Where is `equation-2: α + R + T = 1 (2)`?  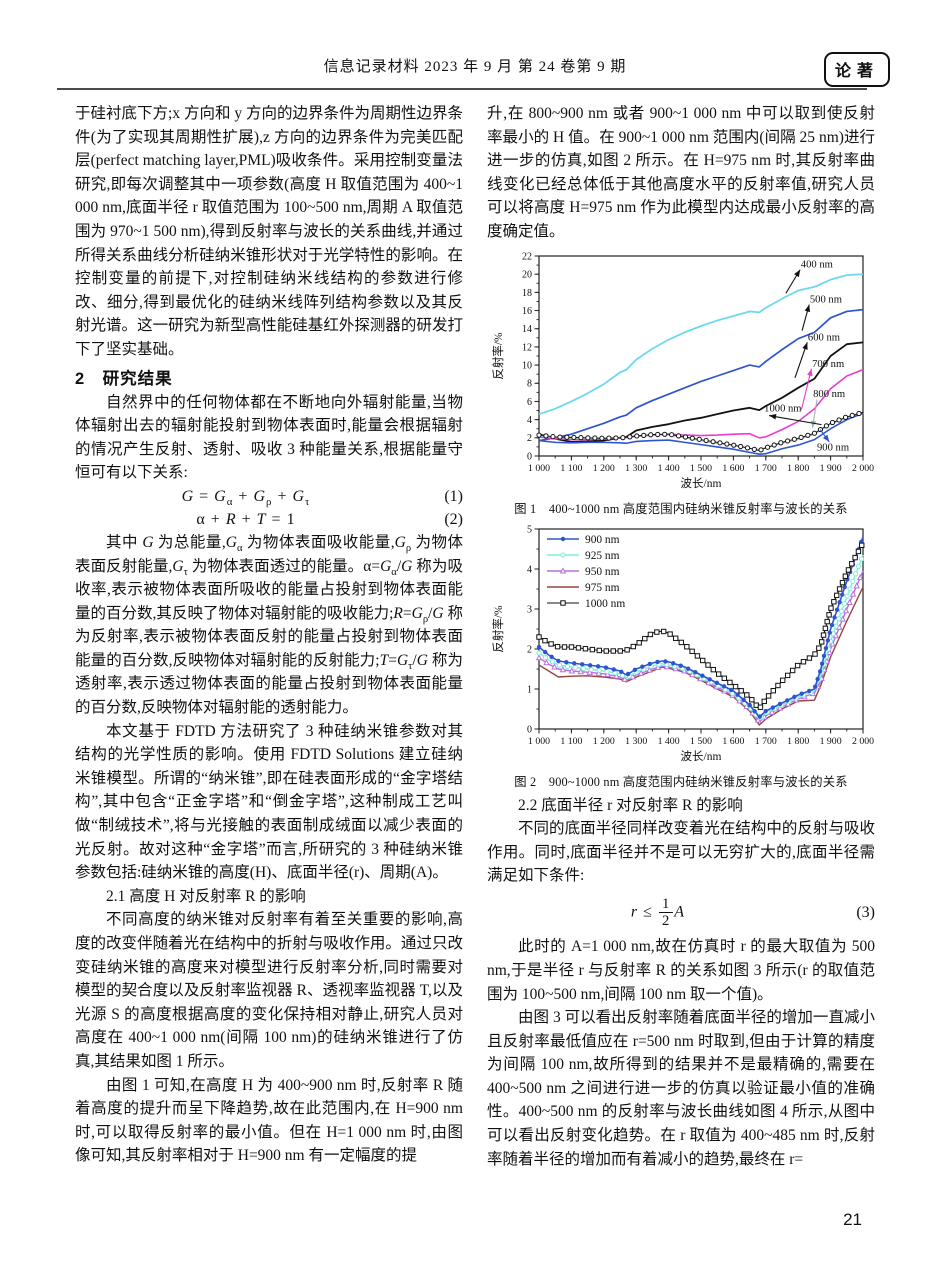 equation-2: α + R + T = 1 (2) is located at coordinates (269, 519).